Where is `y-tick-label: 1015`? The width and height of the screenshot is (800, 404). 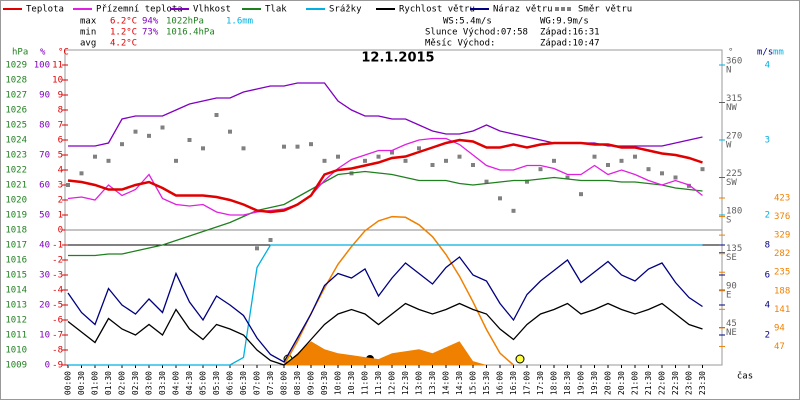
y-tick-label: 1015 is located at coordinates (16, 276).